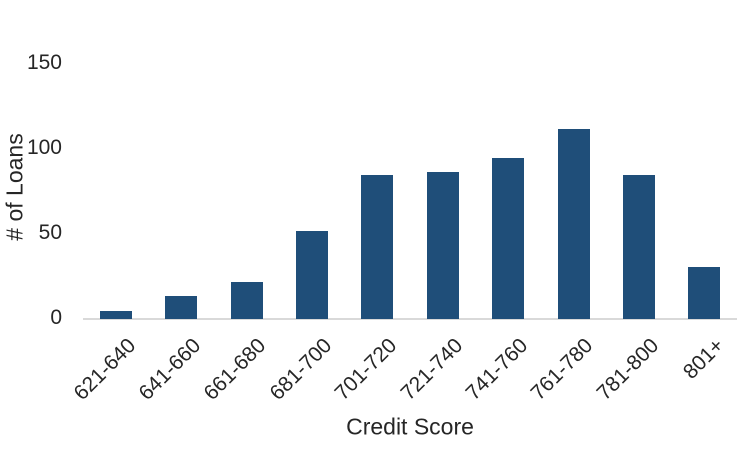  I want to click on x-tick-label: 761-780, so click(562, 369).